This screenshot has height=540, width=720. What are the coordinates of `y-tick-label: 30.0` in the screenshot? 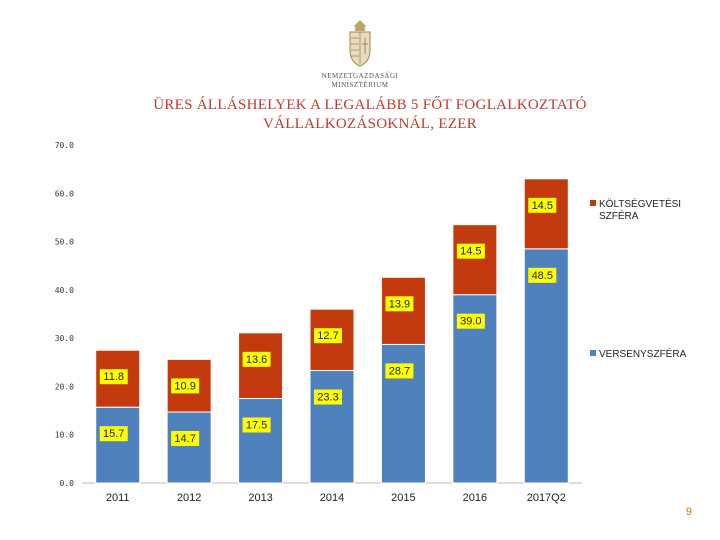 It's located at (64, 338).